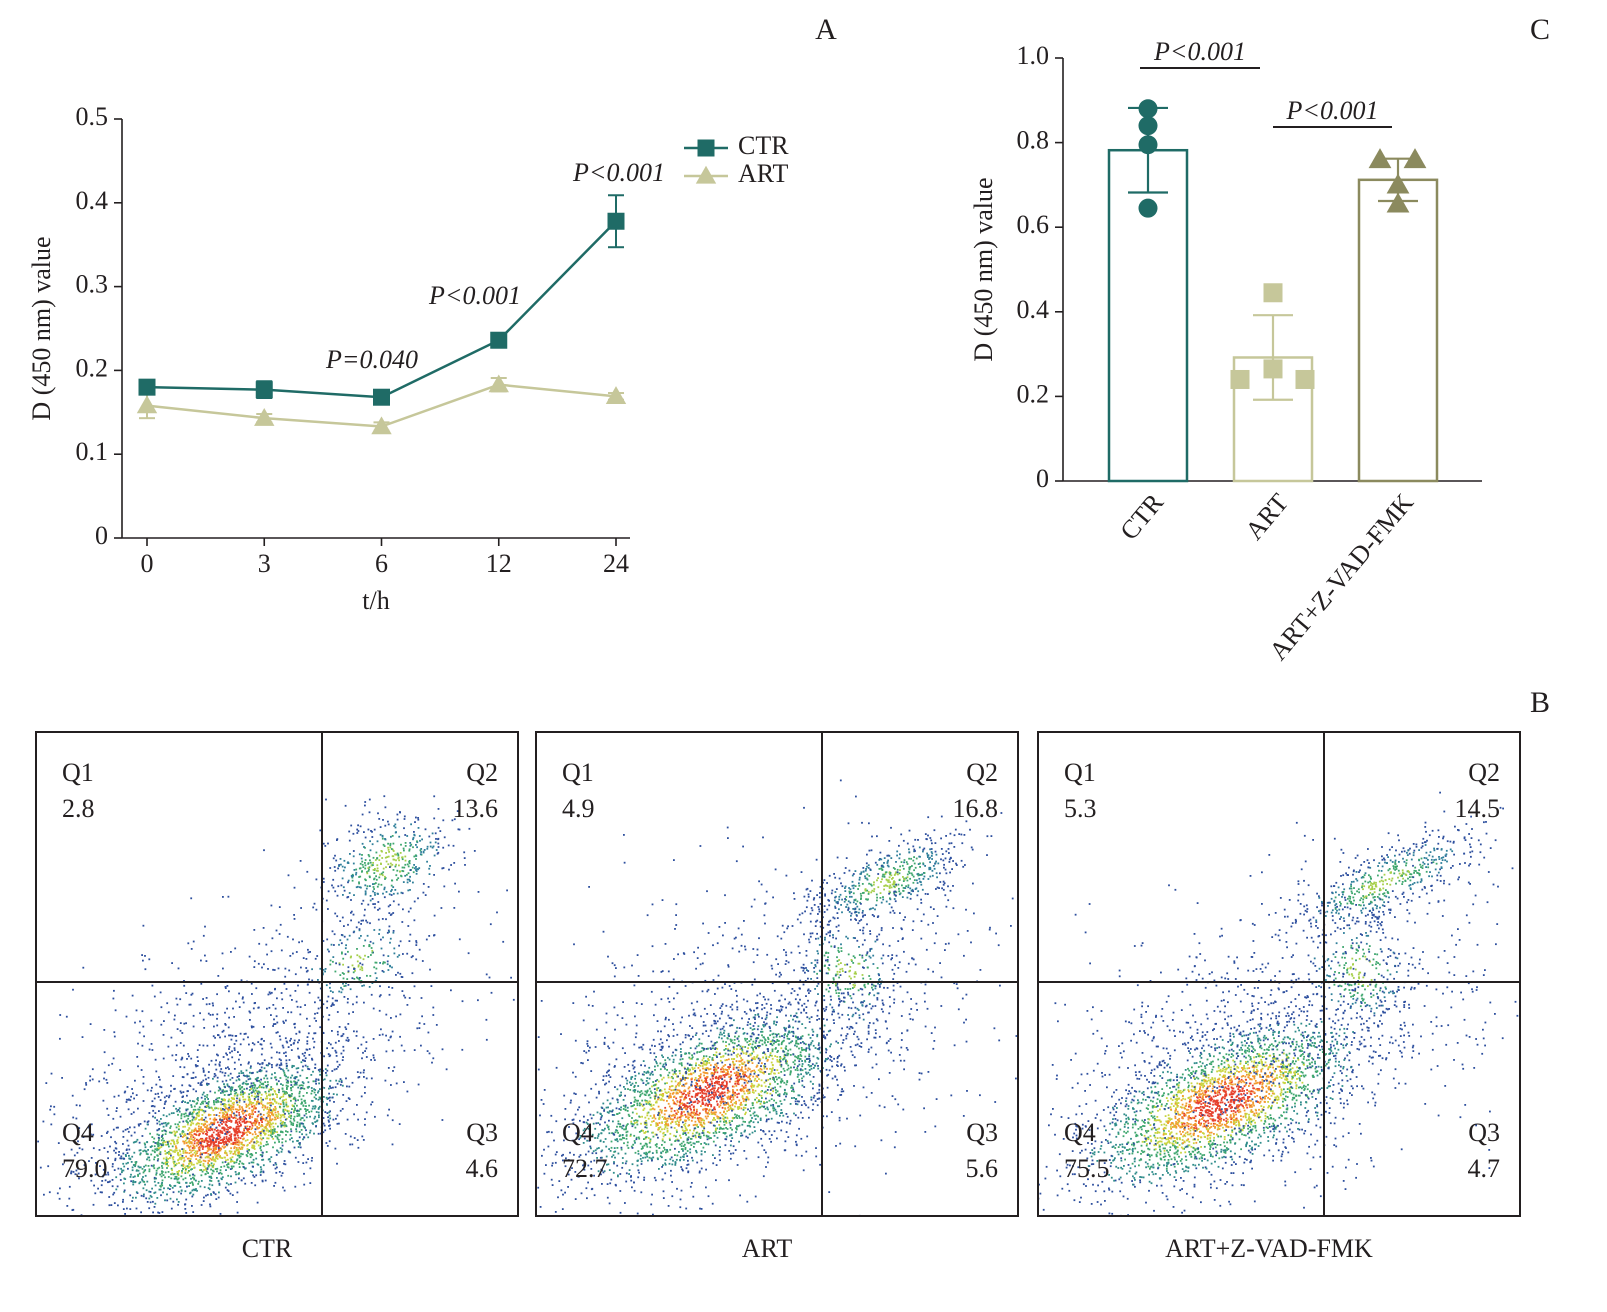 The height and width of the screenshot is (1312, 1607). What do you see at coordinates (616, 395) in the screenshot?
I see `marker` at bounding box center [616, 395].